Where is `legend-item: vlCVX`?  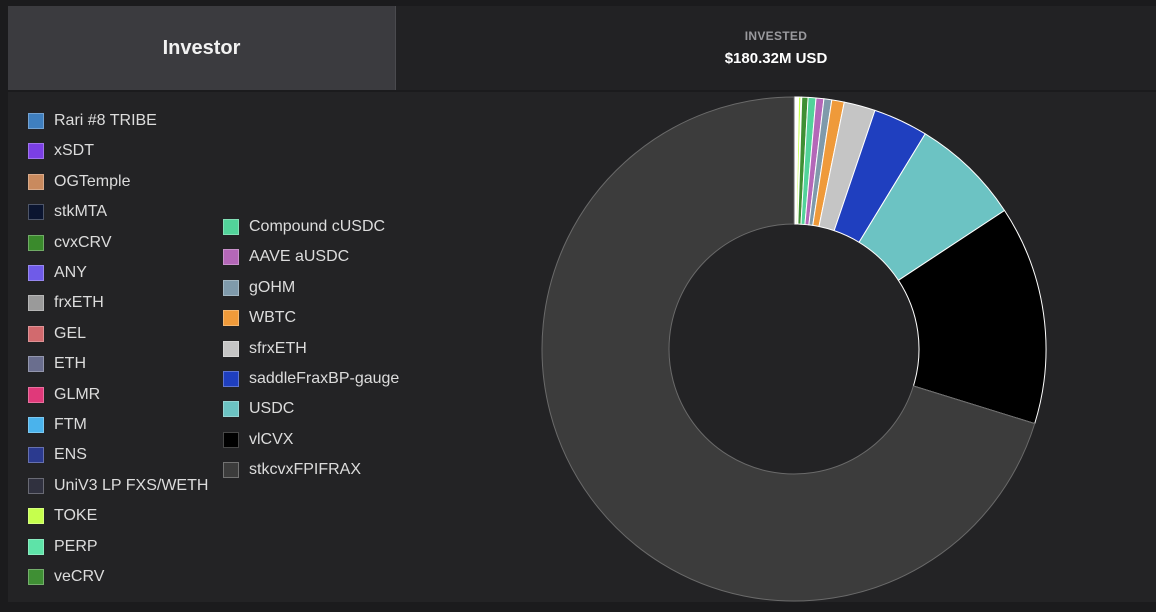
legend-item: vlCVX is located at coordinates (258, 440).